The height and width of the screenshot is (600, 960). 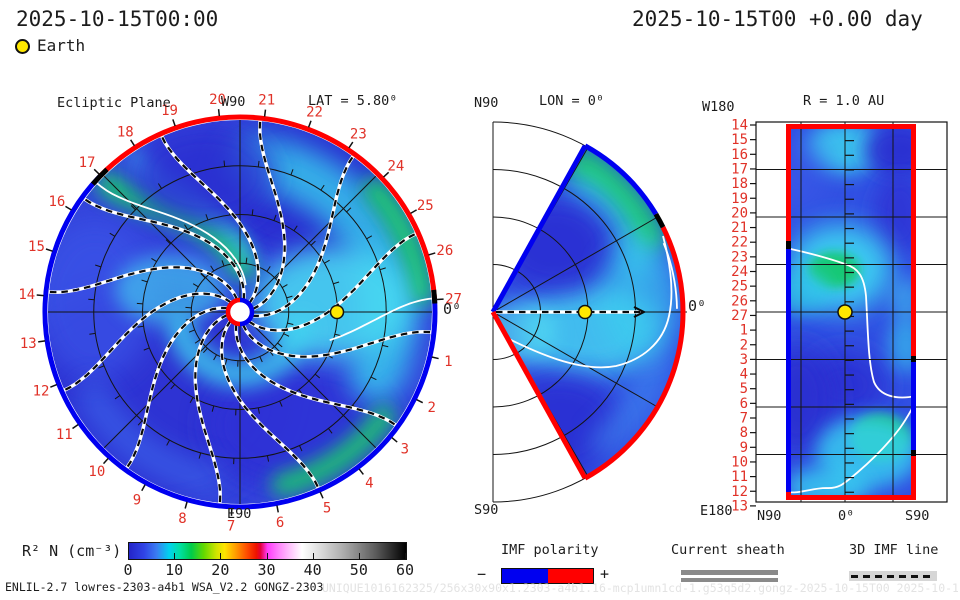 What do you see at coordinates (640, 312) in the screenshot?
I see `imf-line-arrow` at bounding box center [640, 312].